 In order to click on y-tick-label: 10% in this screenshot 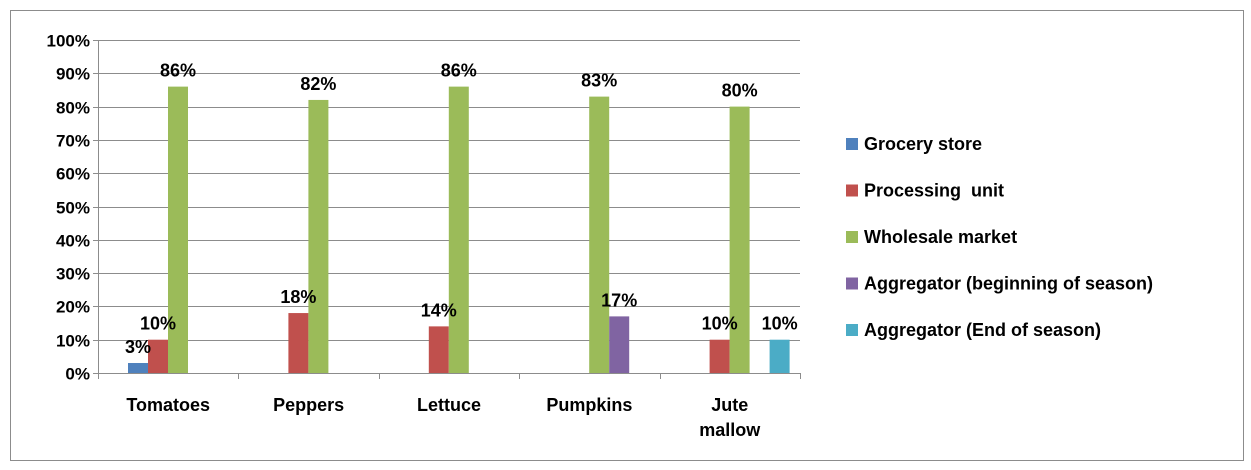, I will do `click(73, 341)`.